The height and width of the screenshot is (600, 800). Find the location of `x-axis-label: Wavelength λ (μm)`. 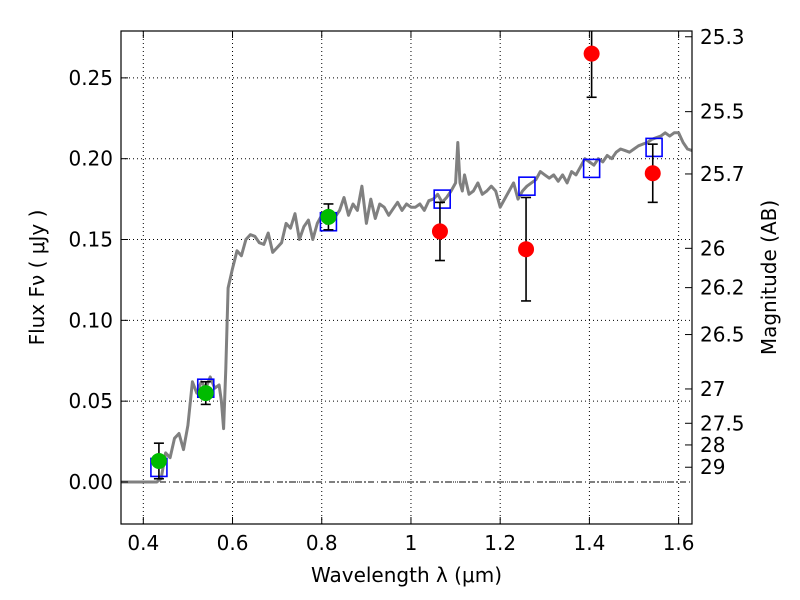

x-axis-label: Wavelength λ (μm) is located at coordinates (406, 575).